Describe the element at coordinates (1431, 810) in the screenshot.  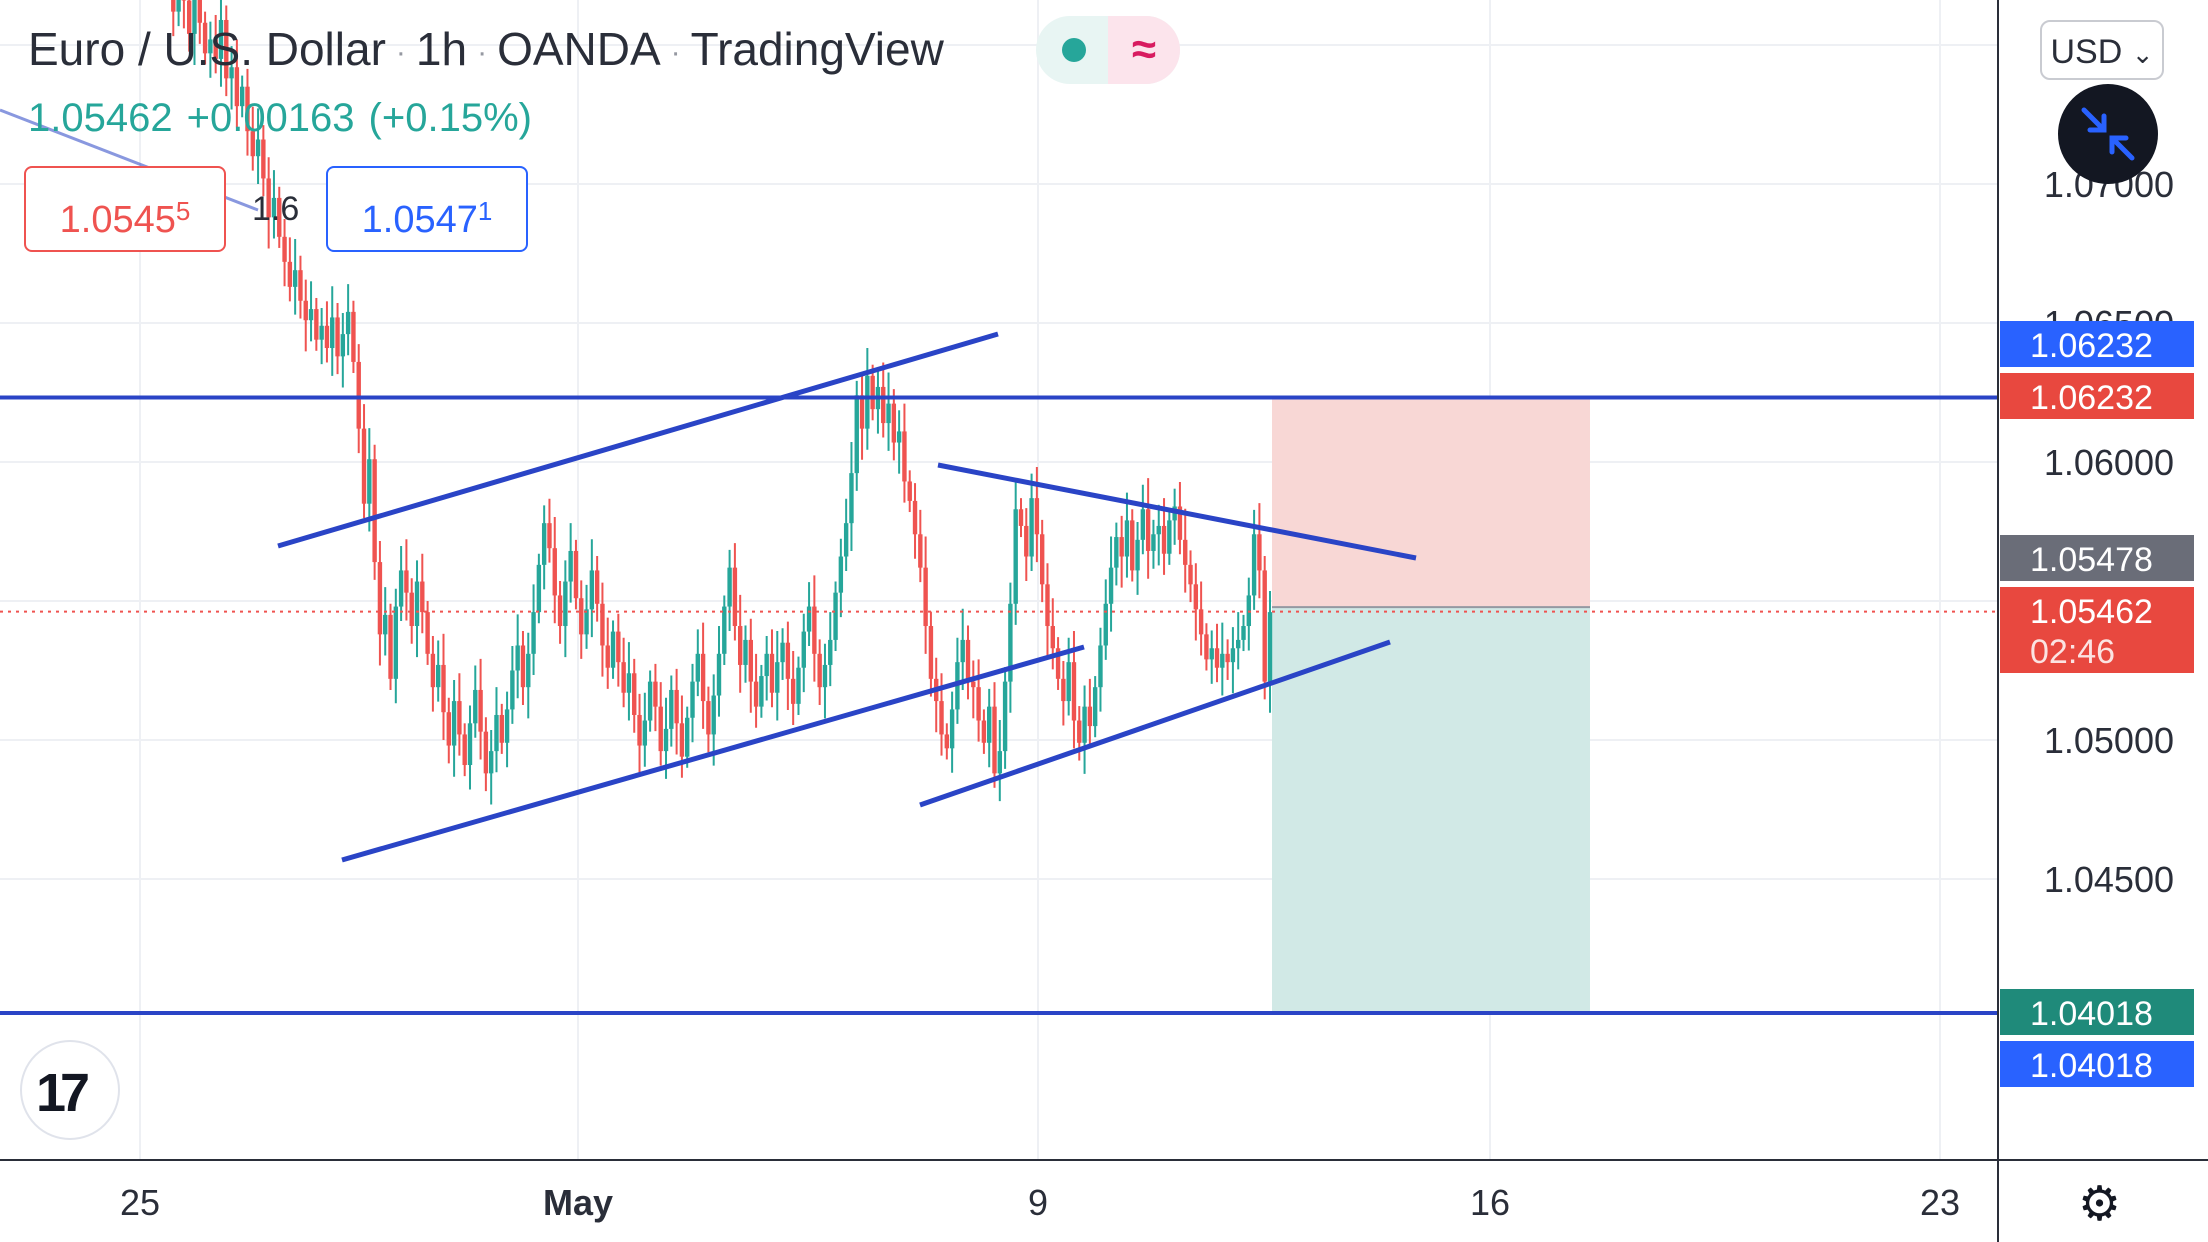
I see `take-profit-zone` at that location.